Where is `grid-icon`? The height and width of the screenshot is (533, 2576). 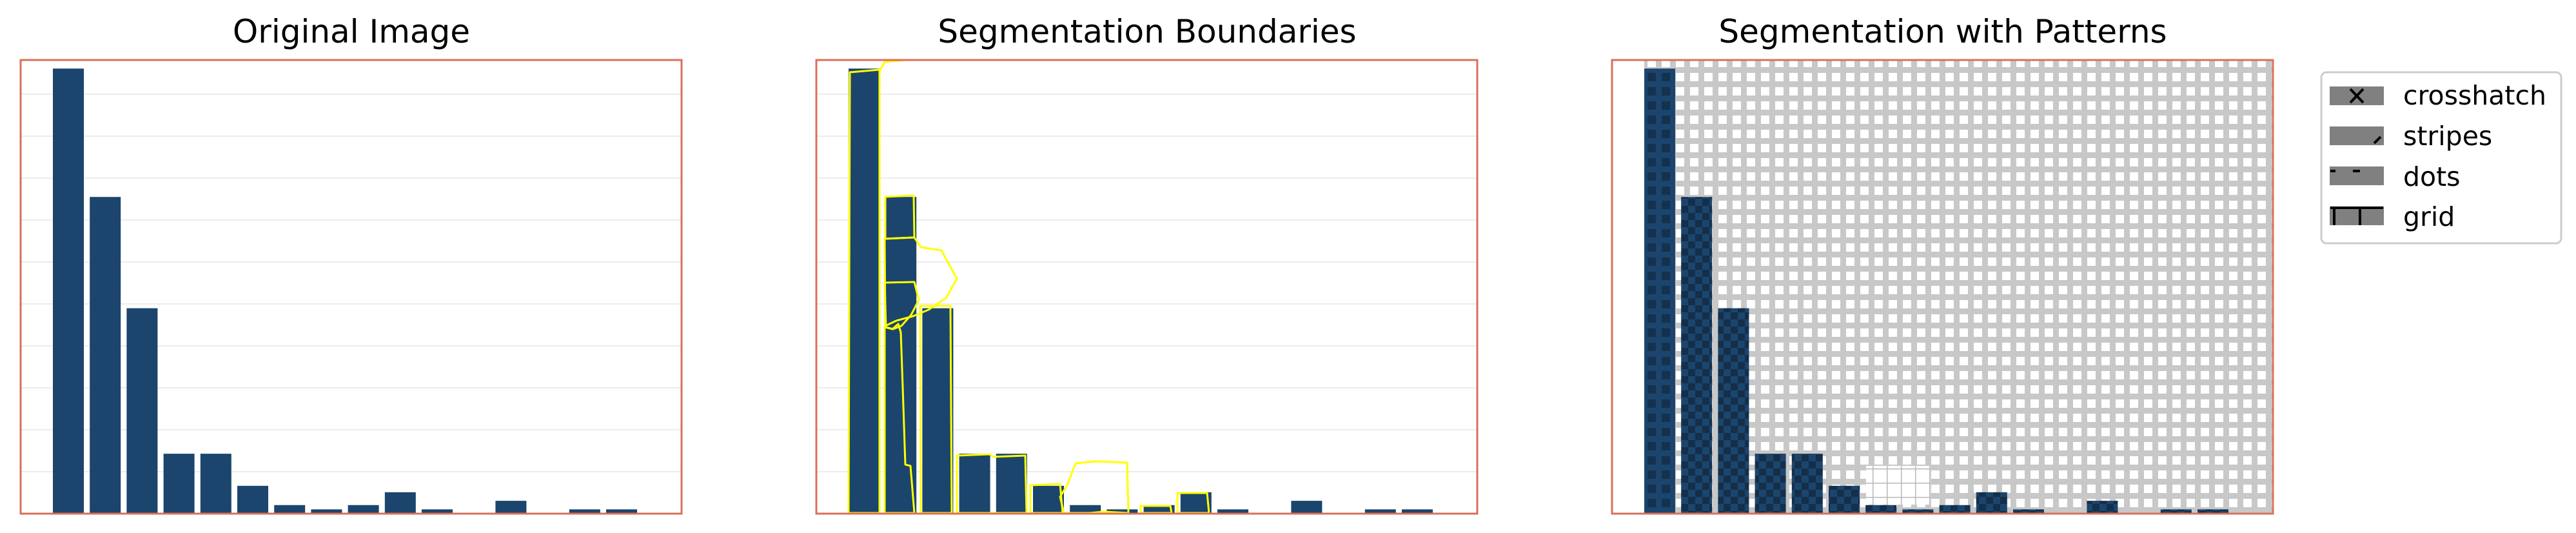 grid-icon is located at coordinates (2357, 215).